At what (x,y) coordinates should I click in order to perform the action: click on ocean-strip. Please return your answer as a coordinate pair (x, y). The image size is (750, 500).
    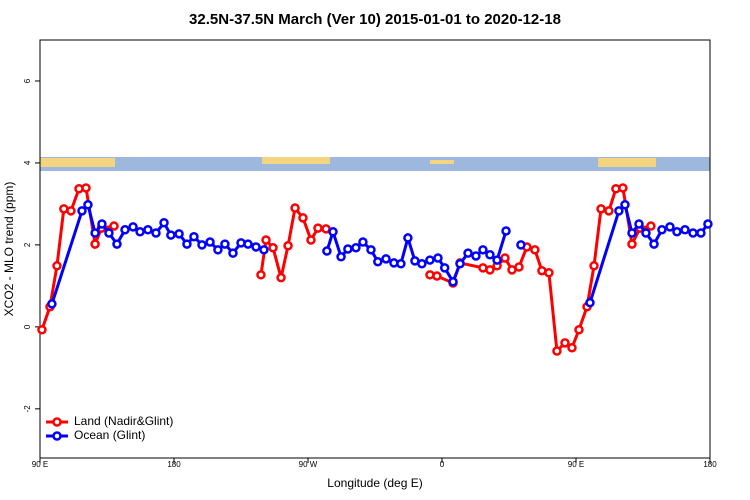
    Looking at the image, I should click on (375, 164).